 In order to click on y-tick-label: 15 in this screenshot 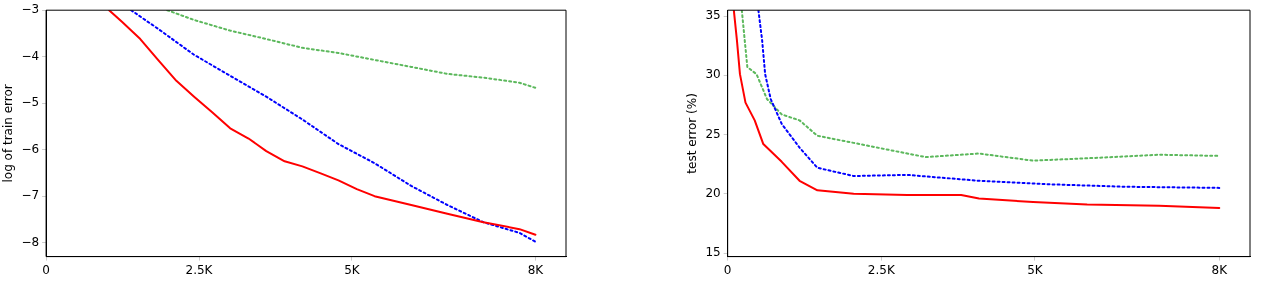, I will do `click(713, 252)`.